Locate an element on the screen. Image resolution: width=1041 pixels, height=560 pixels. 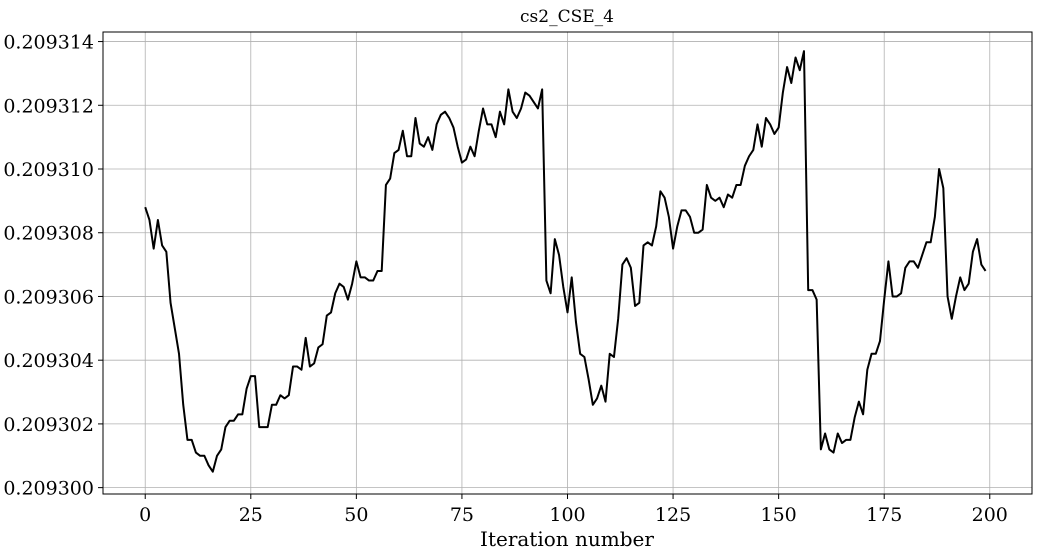
y-tick-label: 0.209310 is located at coordinates (48, 170).